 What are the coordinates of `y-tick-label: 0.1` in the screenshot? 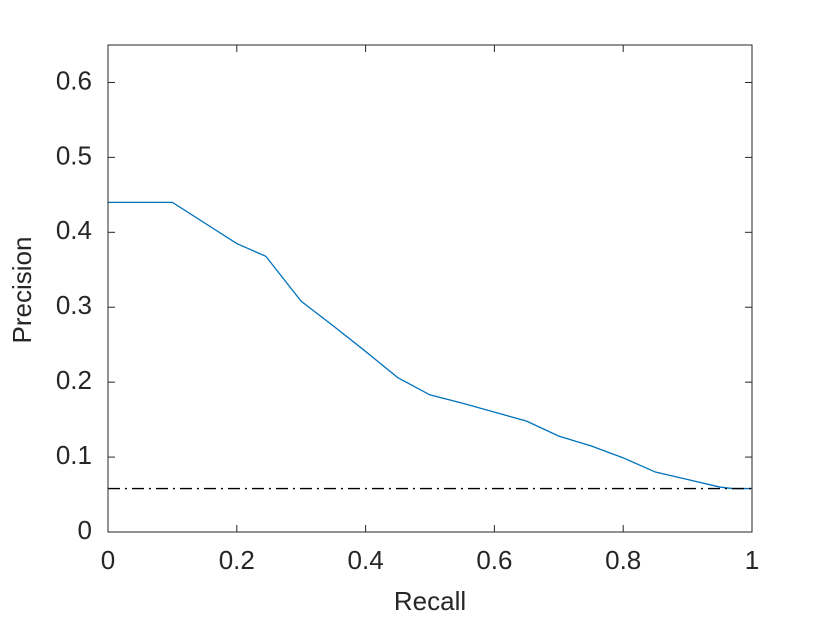 It's located at (74, 455).